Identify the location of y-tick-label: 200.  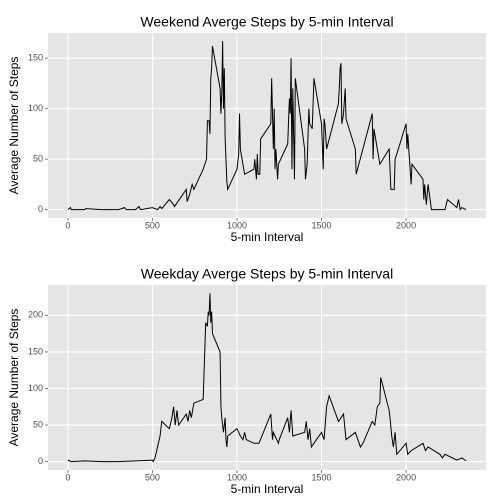
(35, 315).